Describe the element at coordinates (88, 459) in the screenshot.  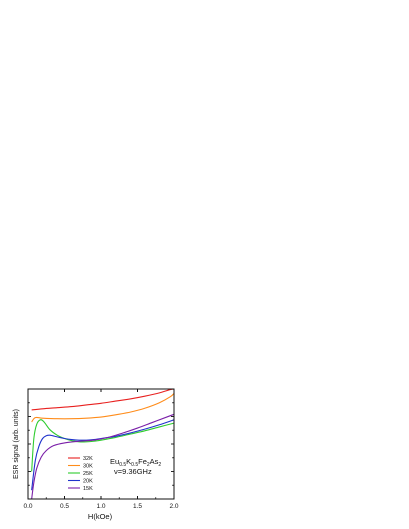
I see `legend-label-32K: 32K` at that location.